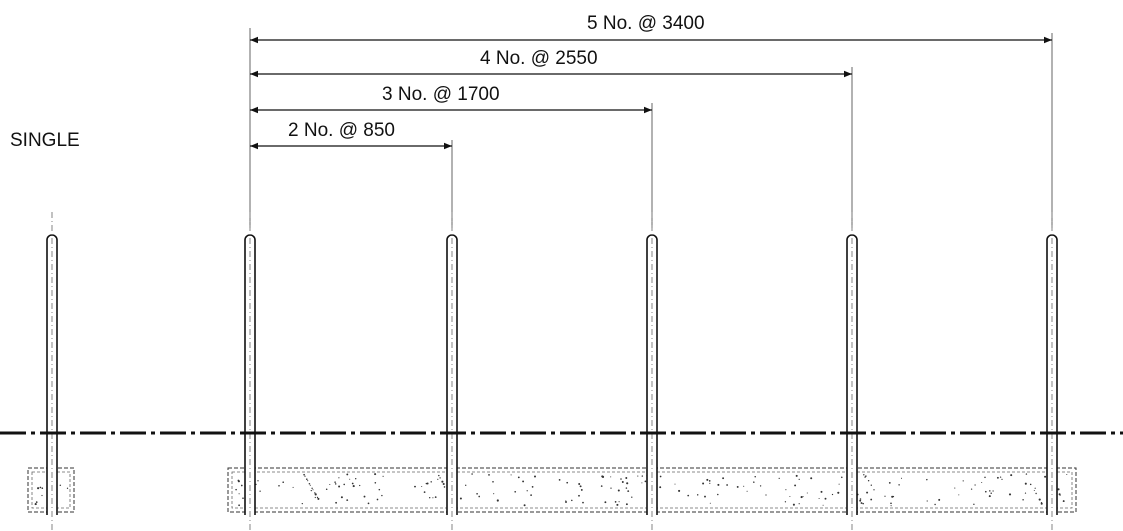  Describe the element at coordinates (551, 63) in the screenshot. I see `dimension-4: 4 No. @ 2550` at that location.